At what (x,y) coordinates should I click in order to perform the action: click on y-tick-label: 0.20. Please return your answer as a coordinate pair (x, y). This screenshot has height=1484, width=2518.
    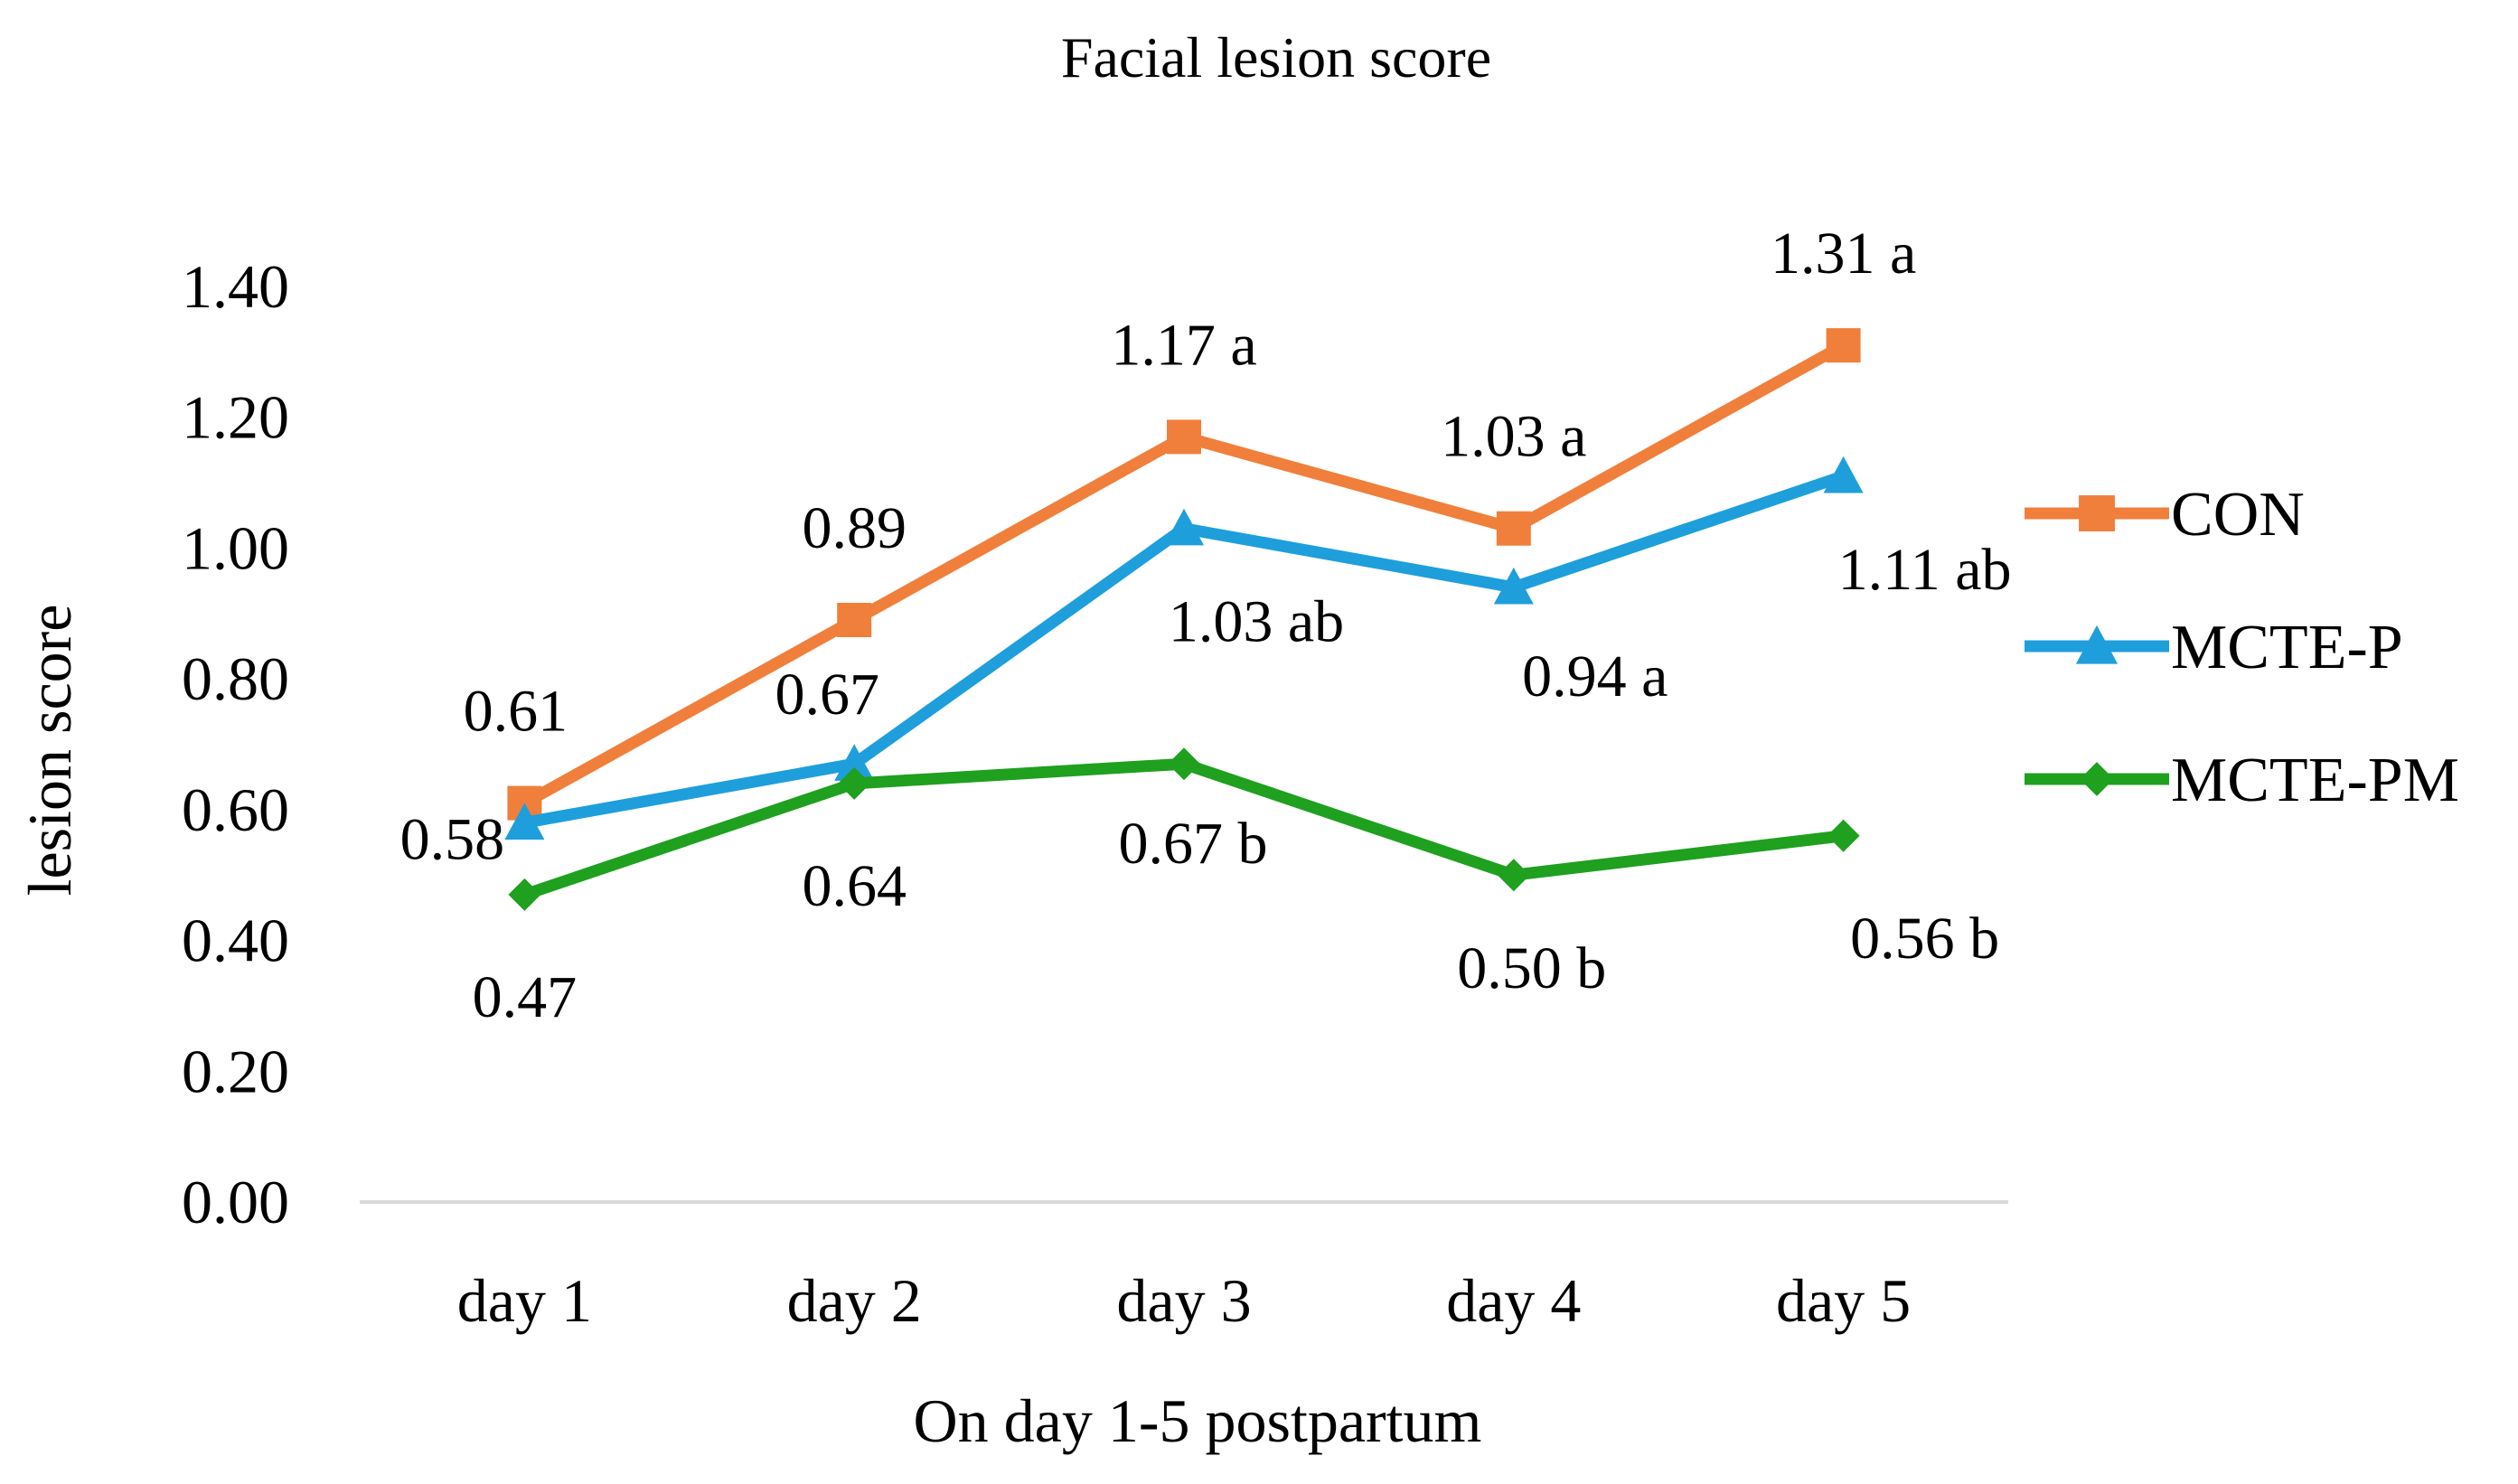
    Looking at the image, I should click on (235, 1071).